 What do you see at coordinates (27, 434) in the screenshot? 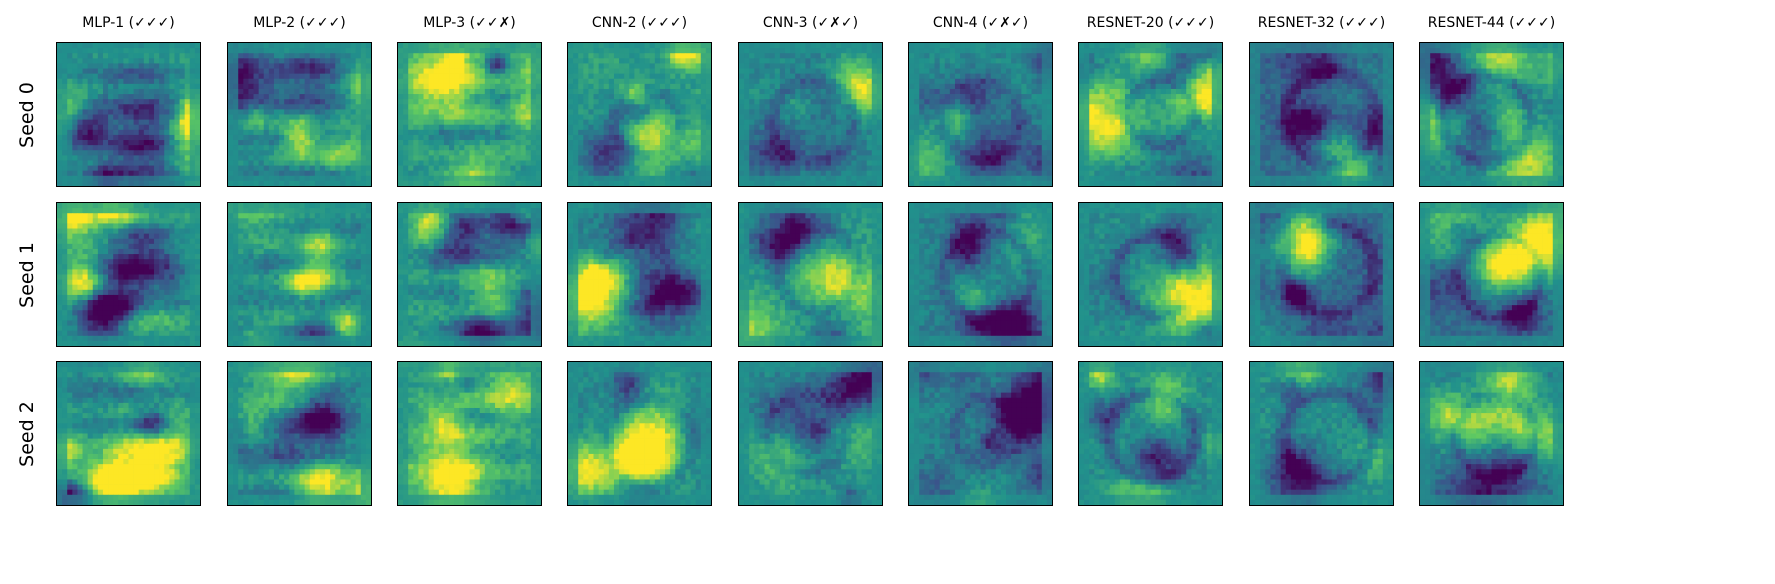
I see `row-label: Seed 2` at bounding box center [27, 434].